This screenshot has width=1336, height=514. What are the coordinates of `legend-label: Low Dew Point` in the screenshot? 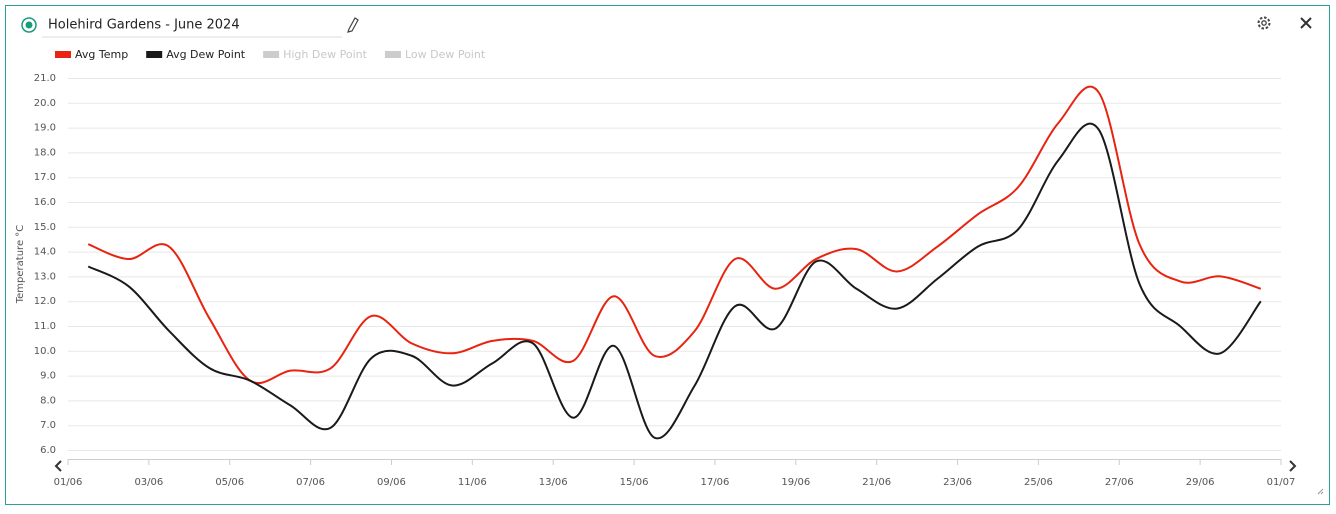 It's located at (445, 54).